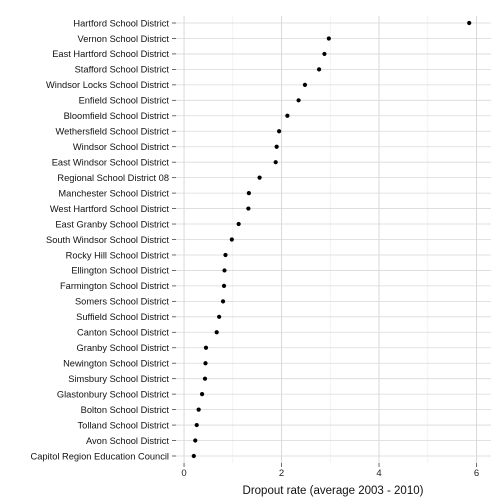 The image size is (504, 504). What do you see at coordinates (118, 255) in the screenshot?
I see `category-label: Rocky Hill School District` at bounding box center [118, 255].